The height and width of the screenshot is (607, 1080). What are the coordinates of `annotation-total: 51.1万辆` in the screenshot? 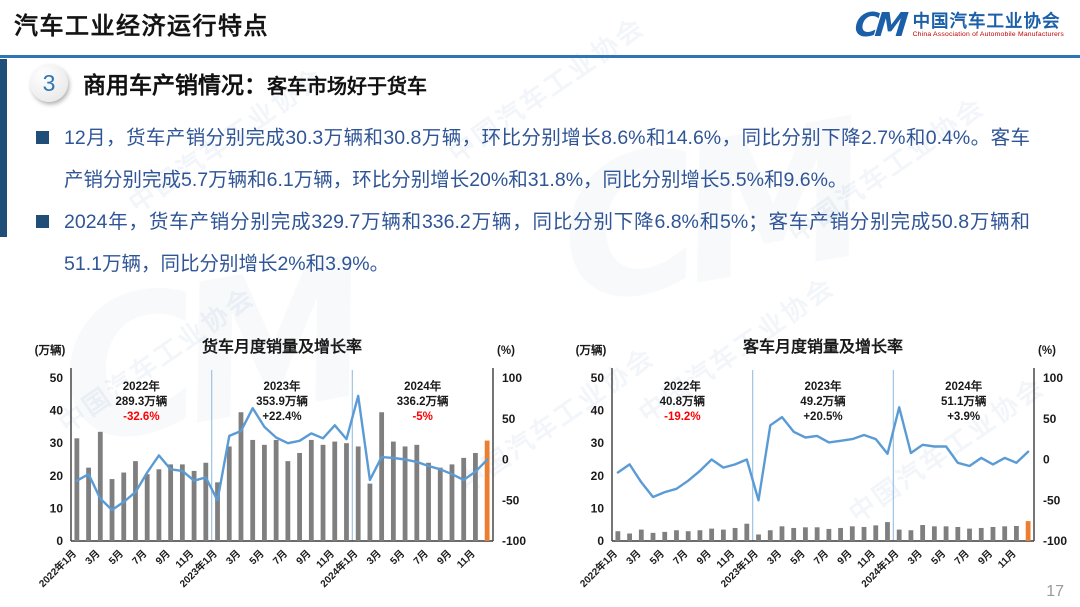 It's located at (964, 401).